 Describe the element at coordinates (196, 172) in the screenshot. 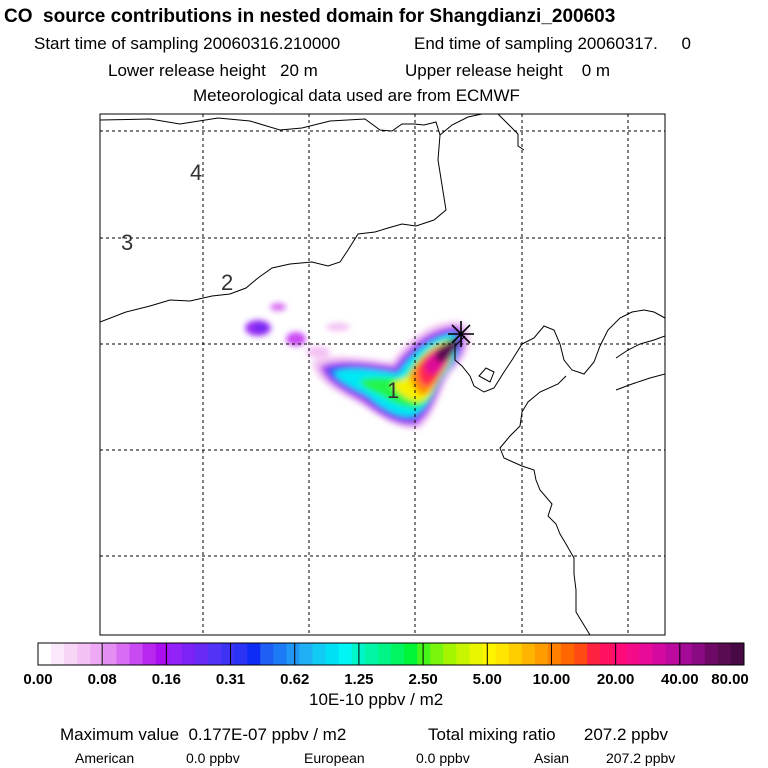

I see `contour-label: 4` at that location.